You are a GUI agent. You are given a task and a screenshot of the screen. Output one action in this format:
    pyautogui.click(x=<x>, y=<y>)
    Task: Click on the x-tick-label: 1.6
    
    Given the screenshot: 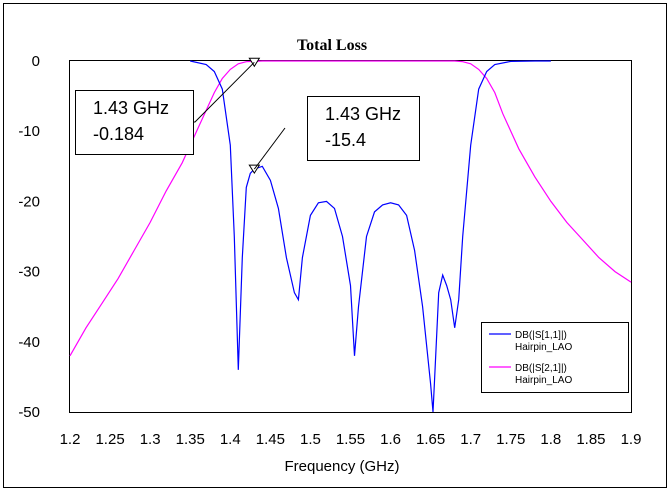 What is the action you would take?
    pyautogui.click(x=390, y=439)
    